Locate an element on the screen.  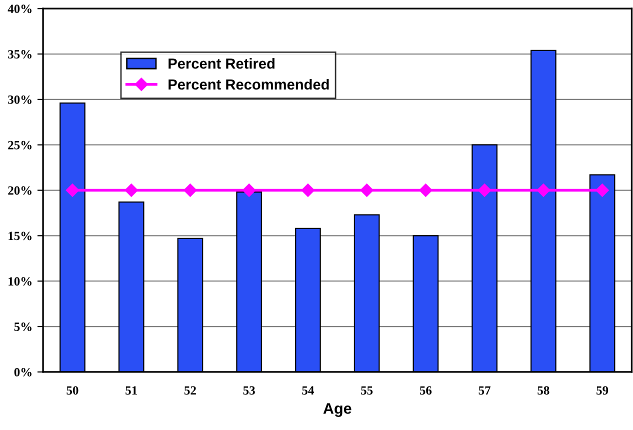
y-tick-label: 30% is located at coordinates (20, 99).